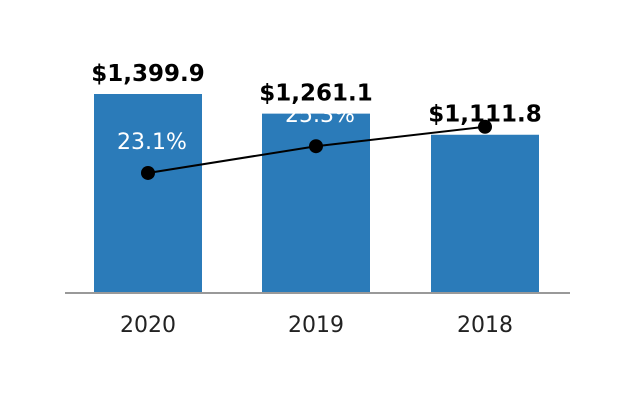 The image size is (634, 400). Describe the element at coordinates (152, 142) in the screenshot. I see `percentage-label-2020: 23.1%` at that location.